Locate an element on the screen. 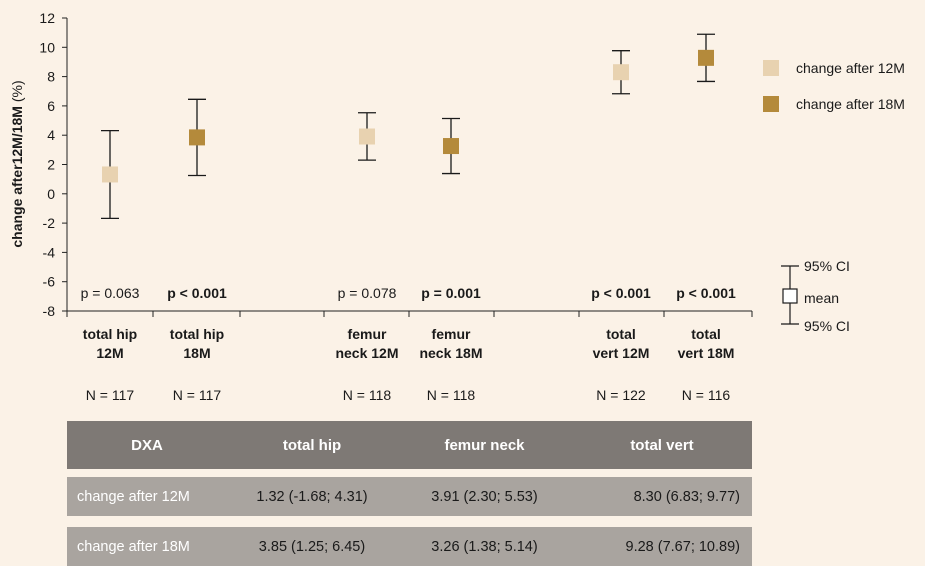  table-cell: 3.26 (1.38; 5.14) is located at coordinates (484, 546).